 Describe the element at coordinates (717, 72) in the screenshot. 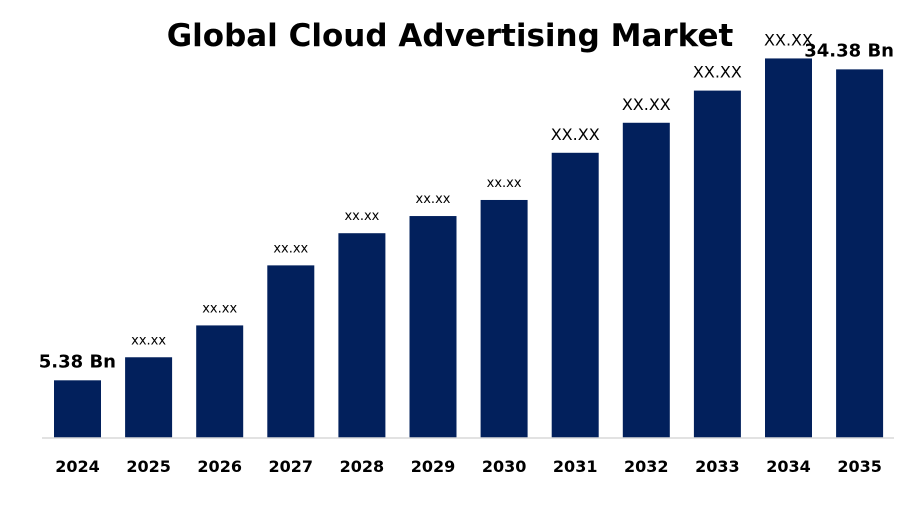

I see `data-label-2033: XX.XX` at that location.